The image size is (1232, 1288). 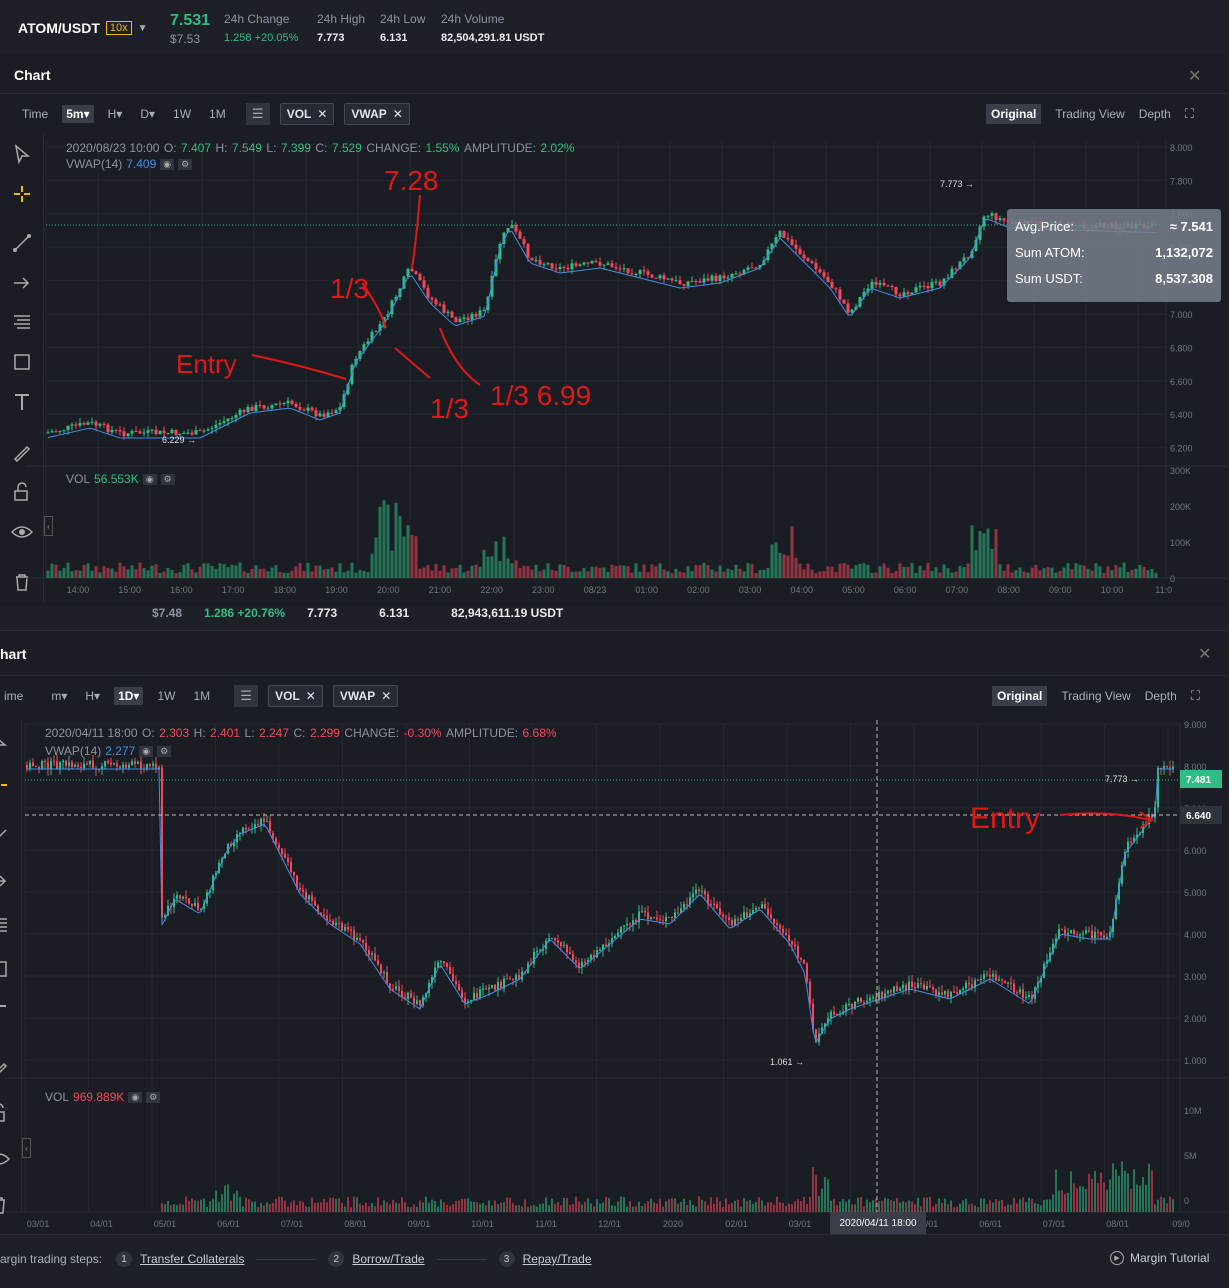 I want to click on interval-5m: 5m▾, so click(x=78, y=114).